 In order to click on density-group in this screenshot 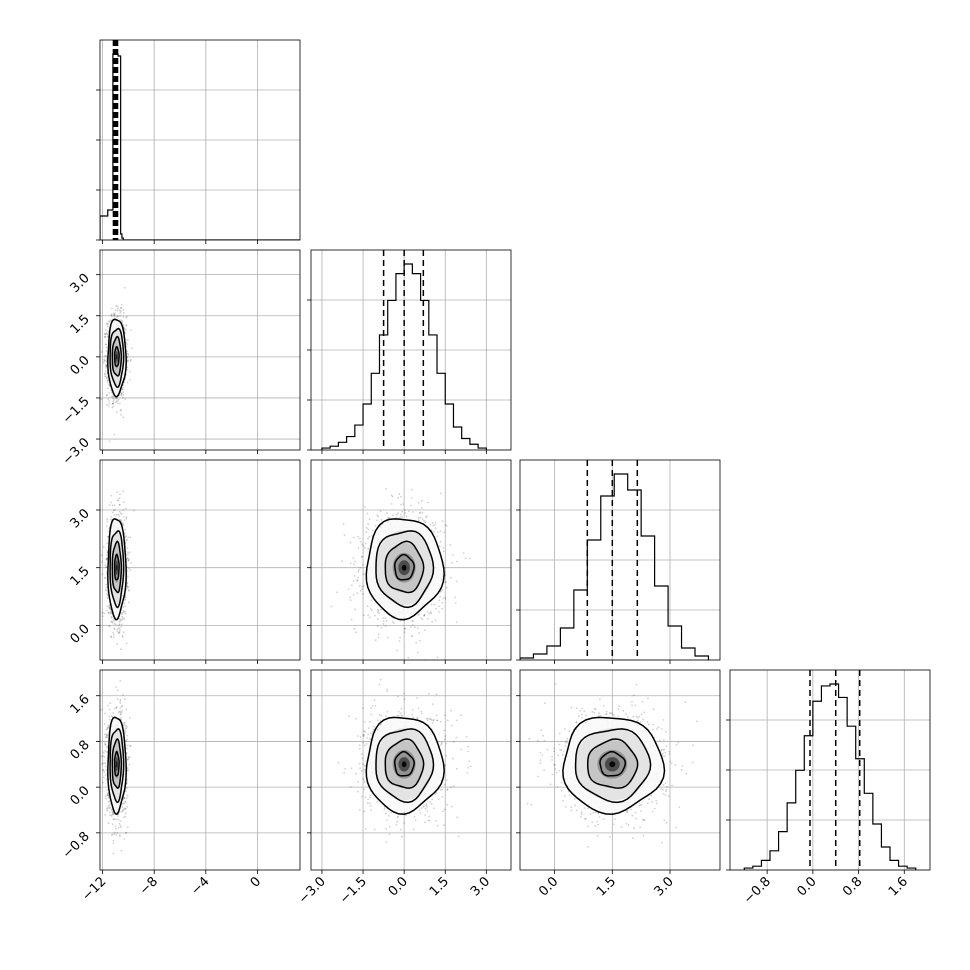, I will do `click(116, 364)`.